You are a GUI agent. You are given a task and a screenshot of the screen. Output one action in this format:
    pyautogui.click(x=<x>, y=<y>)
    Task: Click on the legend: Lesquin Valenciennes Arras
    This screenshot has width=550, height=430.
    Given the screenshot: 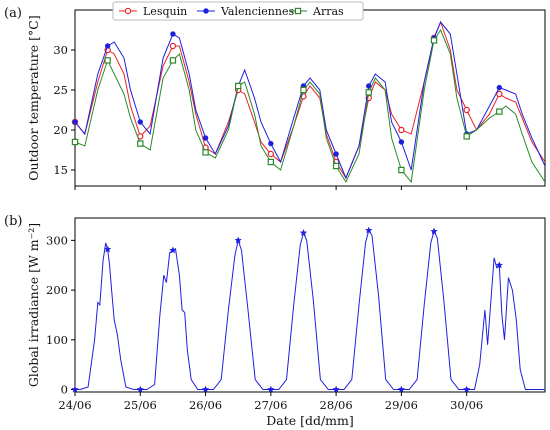 What is the action you would take?
    pyautogui.click(x=238, y=11)
    